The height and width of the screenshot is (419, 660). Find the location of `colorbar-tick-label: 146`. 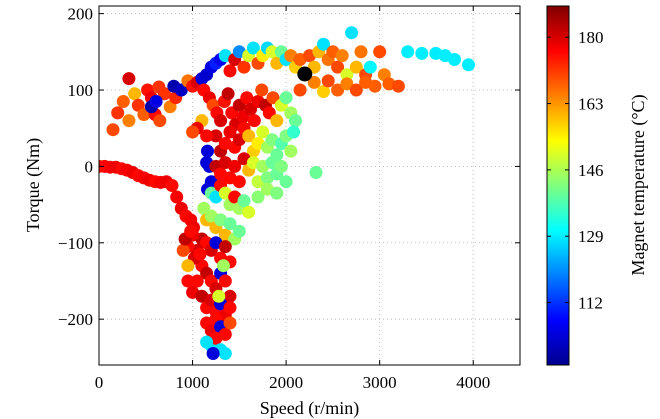

colorbar-tick-label: 146 is located at coordinates (591, 170).